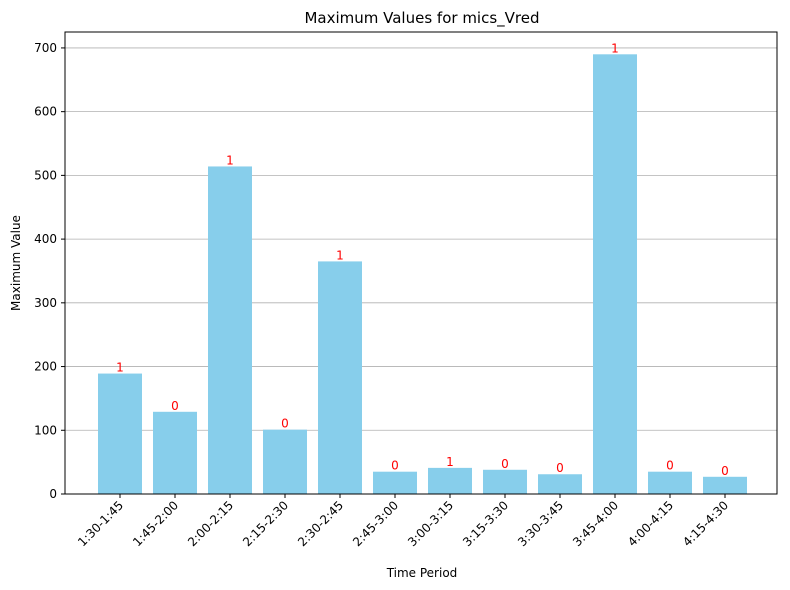 The image size is (790, 590). What do you see at coordinates (45, 175) in the screenshot?
I see `y-tick-label: 500` at bounding box center [45, 175].